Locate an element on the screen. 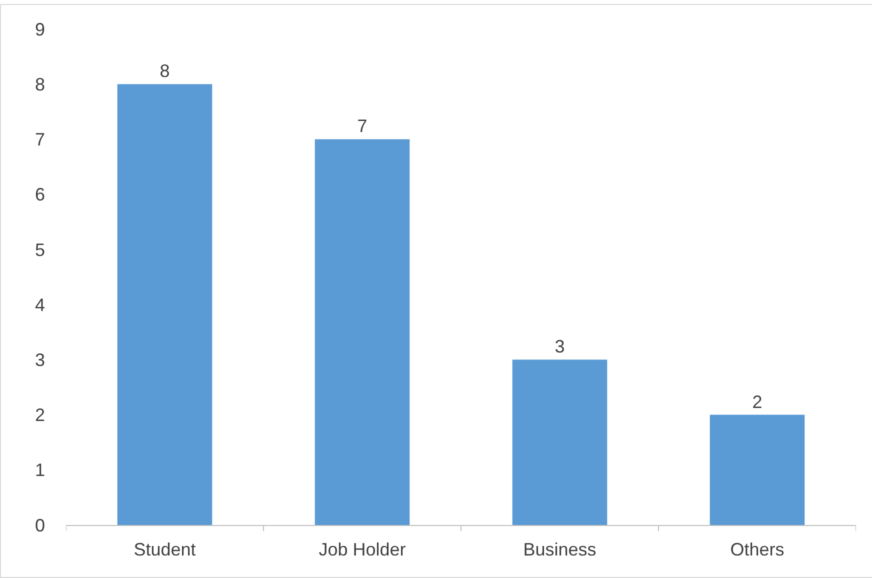 The image size is (872, 578). y-tick-label: 6 is located at coordinates (39, 194).